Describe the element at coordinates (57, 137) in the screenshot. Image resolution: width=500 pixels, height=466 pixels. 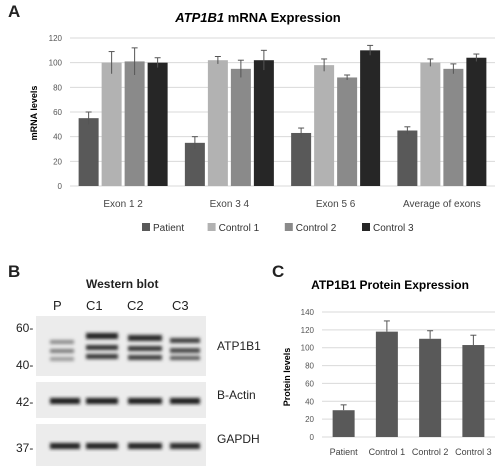
I see `chart-a-ytick: 40` at that location.